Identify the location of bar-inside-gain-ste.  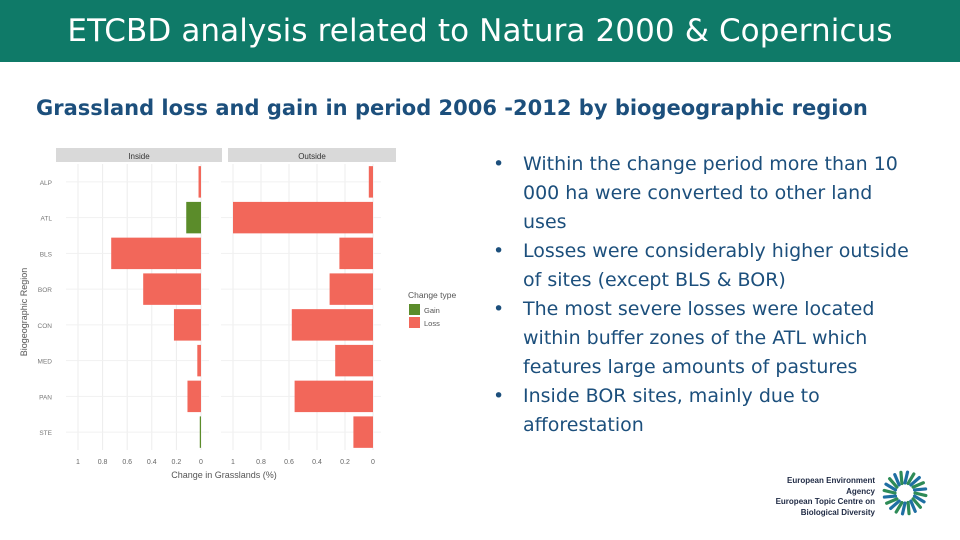
(200, 432).